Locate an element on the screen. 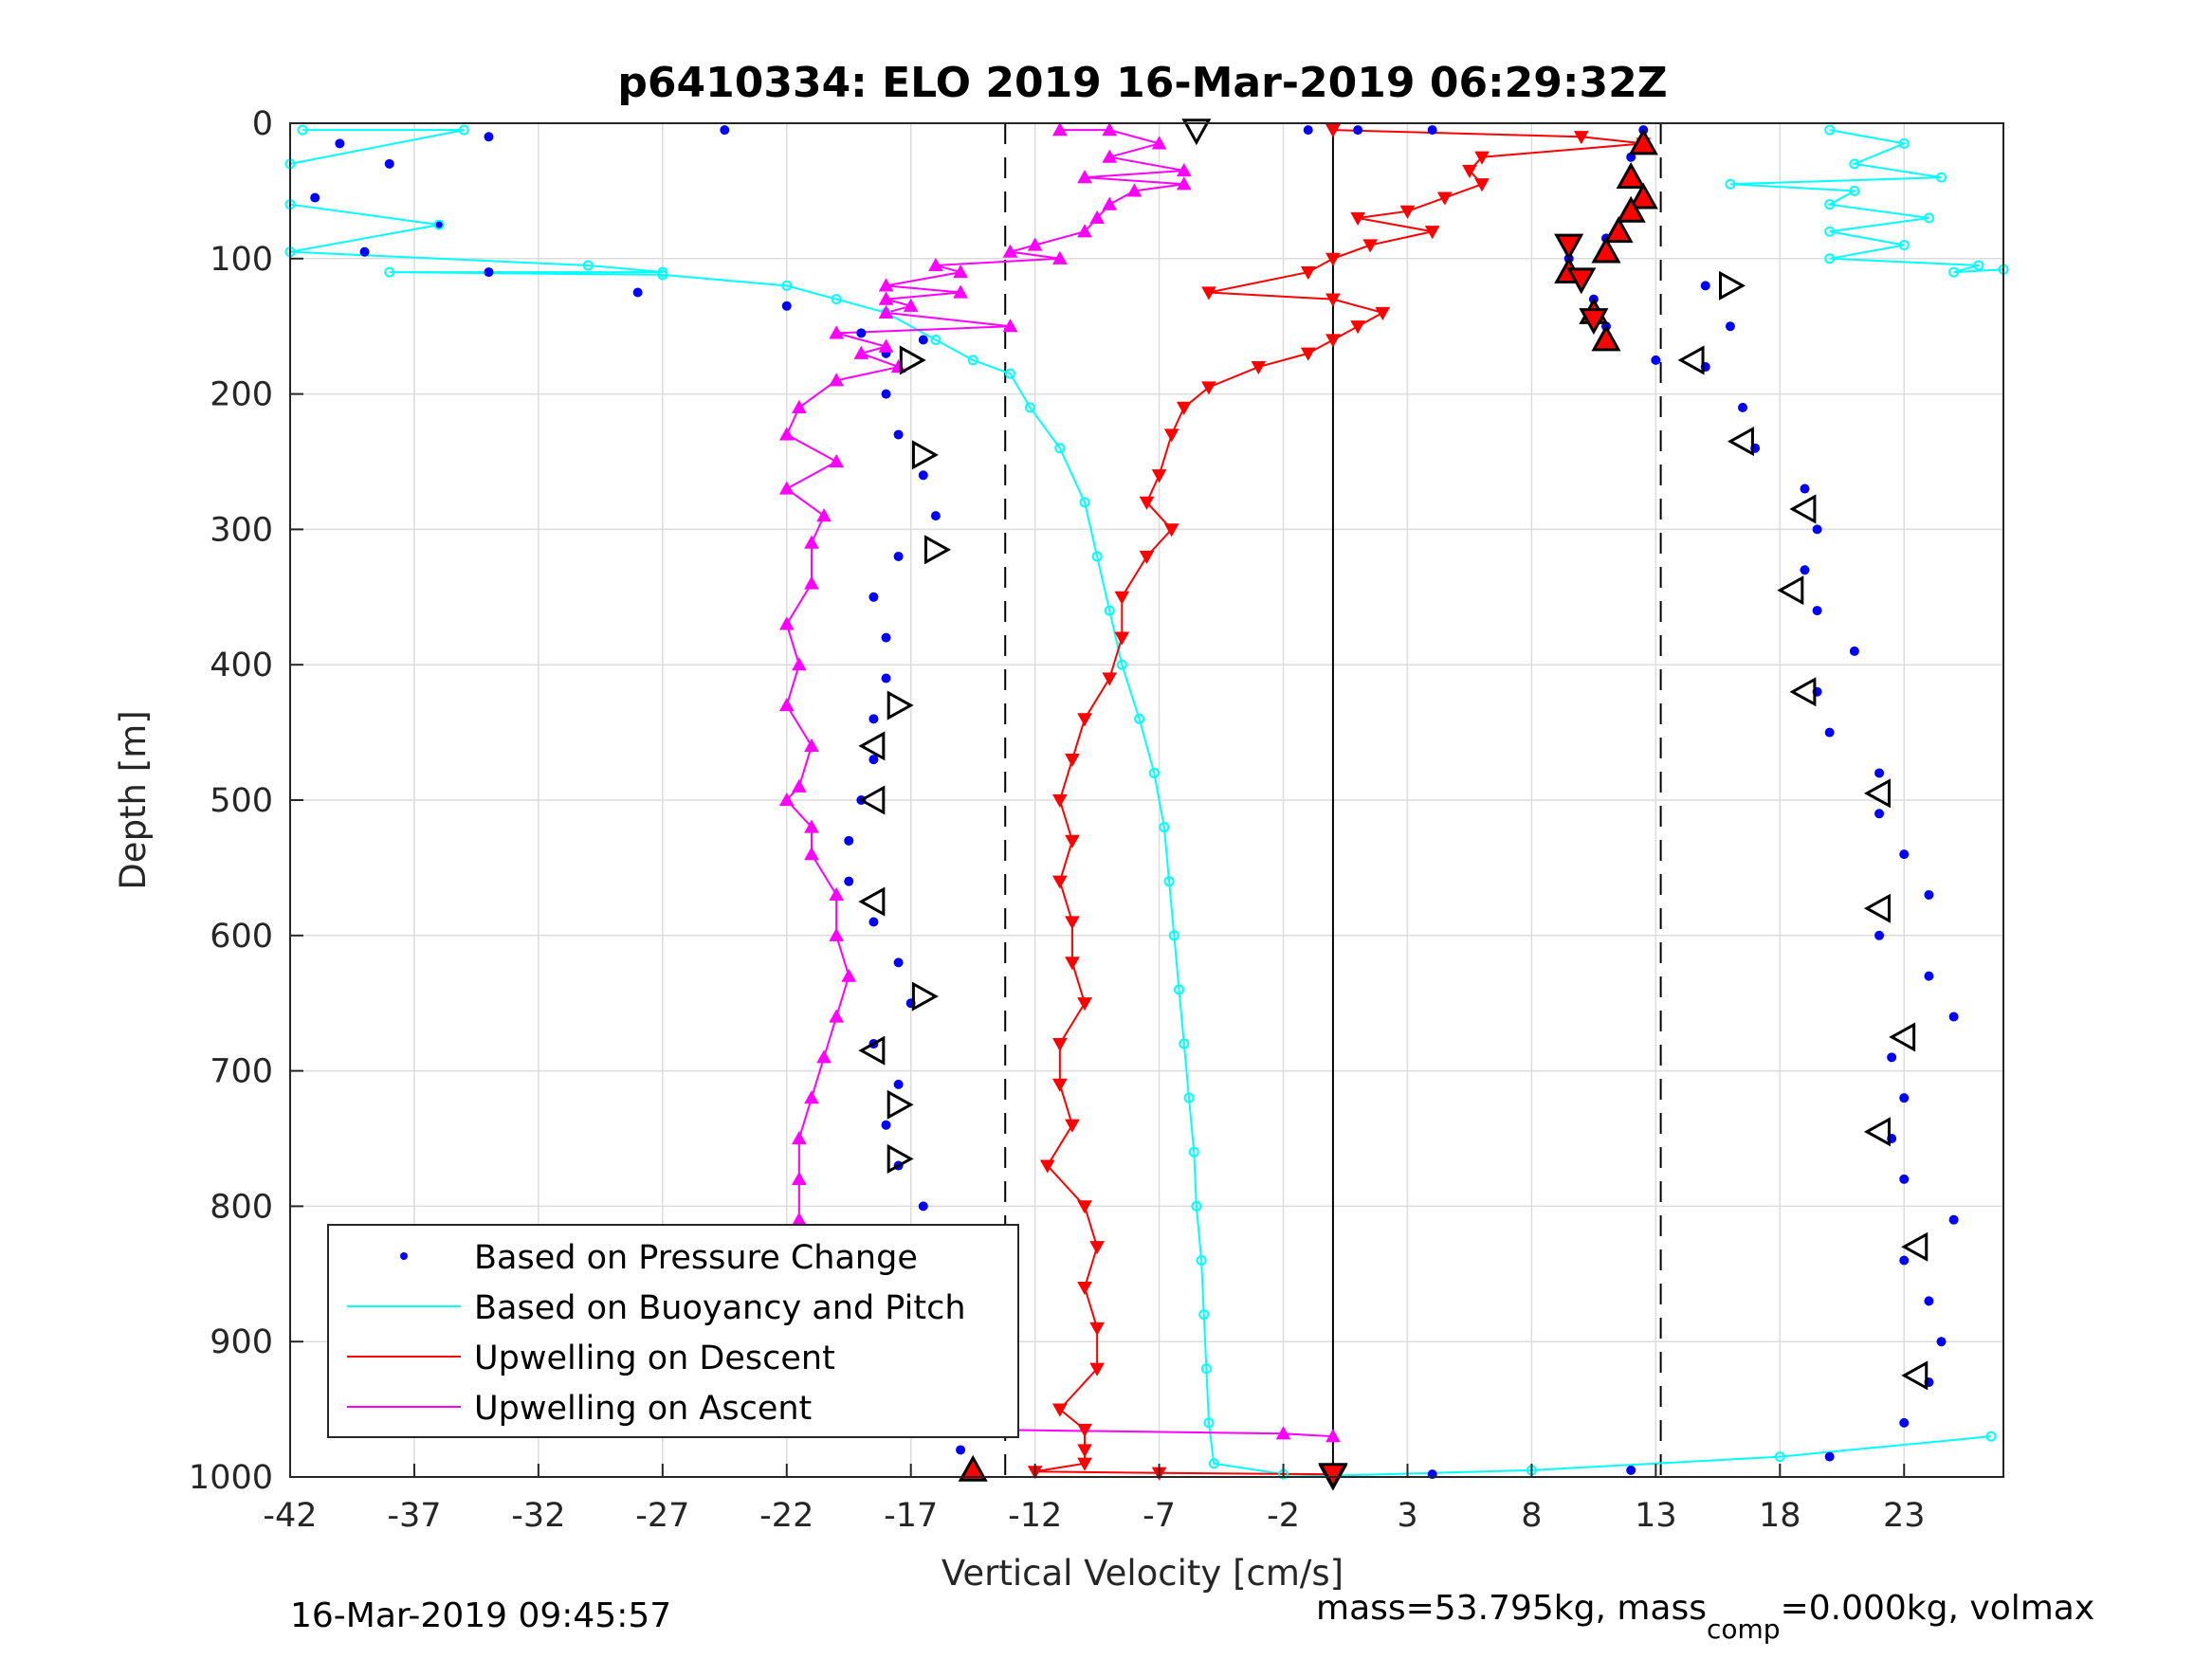  x-tick-label: -2 is located at coordinates (1283, 1516).